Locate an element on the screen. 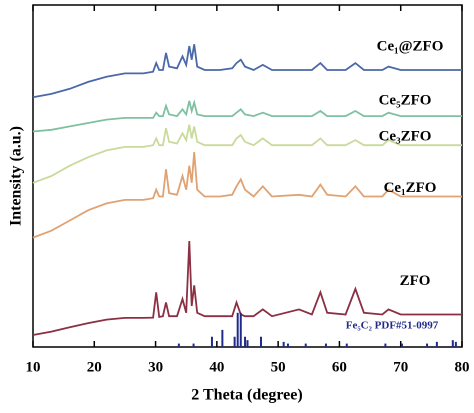 Image resolution: width=474 pixels, height=413 pixels. x-tick-label: 50 is located at coordinates (278, 367).